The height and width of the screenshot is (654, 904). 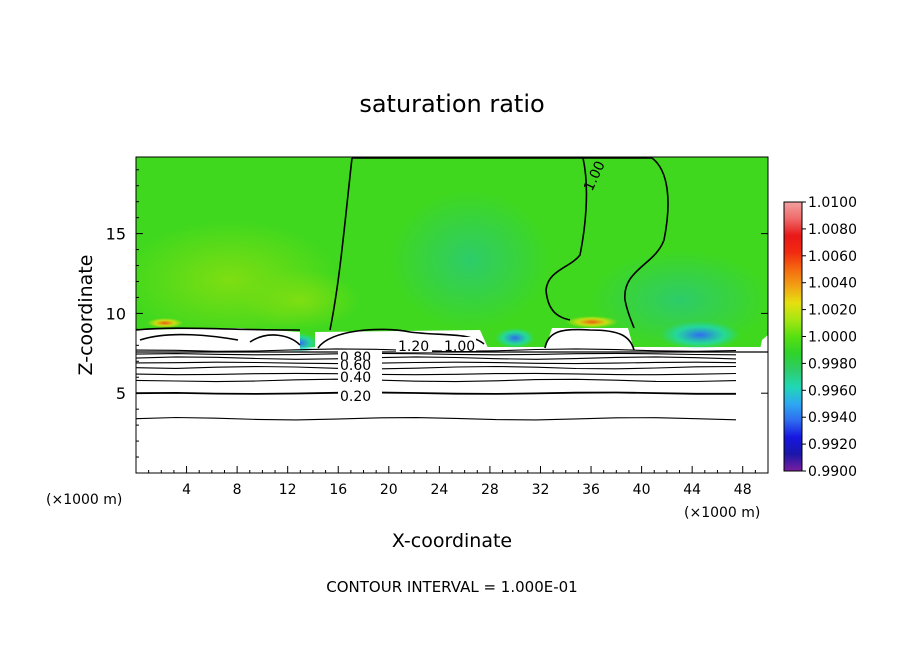 What do you see at coordinates (832, 364) in the screenshot?
I see `colorbar-tick-label: 0.9980` at bounding box center [832, 364].